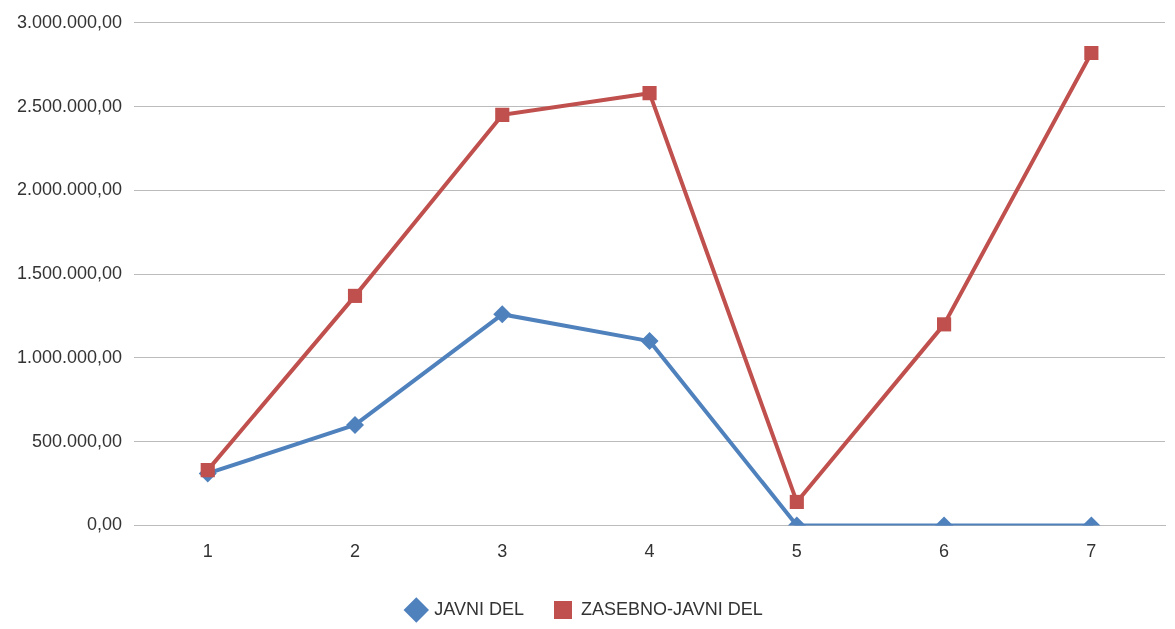 This screenshot has height=629, width=1175. Describe the element at coordinates (944, 551) in the screenshot. I see `x-tick-label: 6` at that location.